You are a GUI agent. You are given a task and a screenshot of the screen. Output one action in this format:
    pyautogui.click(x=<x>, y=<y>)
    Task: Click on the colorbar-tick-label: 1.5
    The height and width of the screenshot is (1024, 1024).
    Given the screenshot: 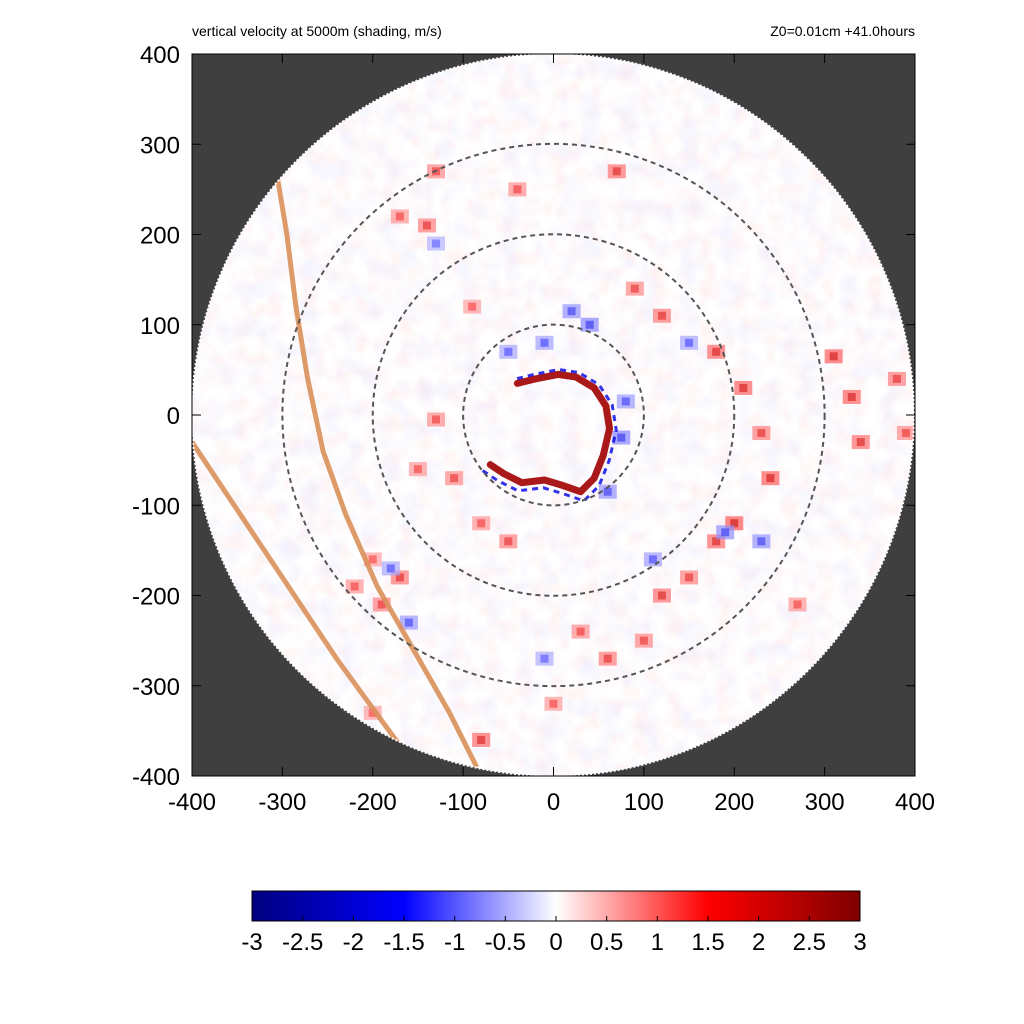 What is the action you would take?
    pyautogui.click(x=707, y=942)
    